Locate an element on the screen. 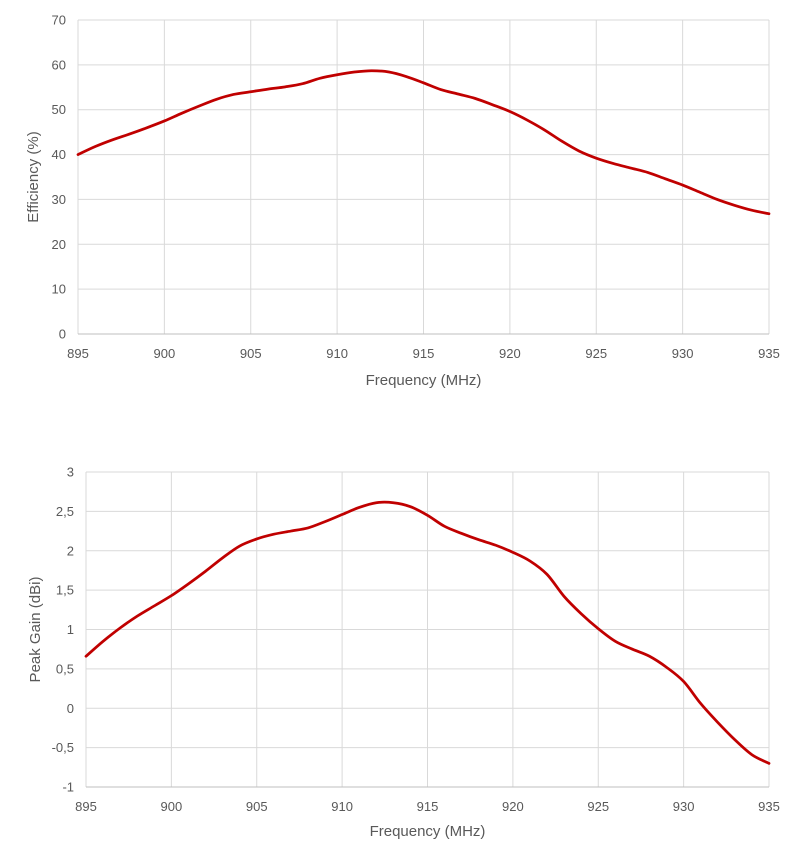  y-tick-label: 50 is located at coordinates (59, 109).